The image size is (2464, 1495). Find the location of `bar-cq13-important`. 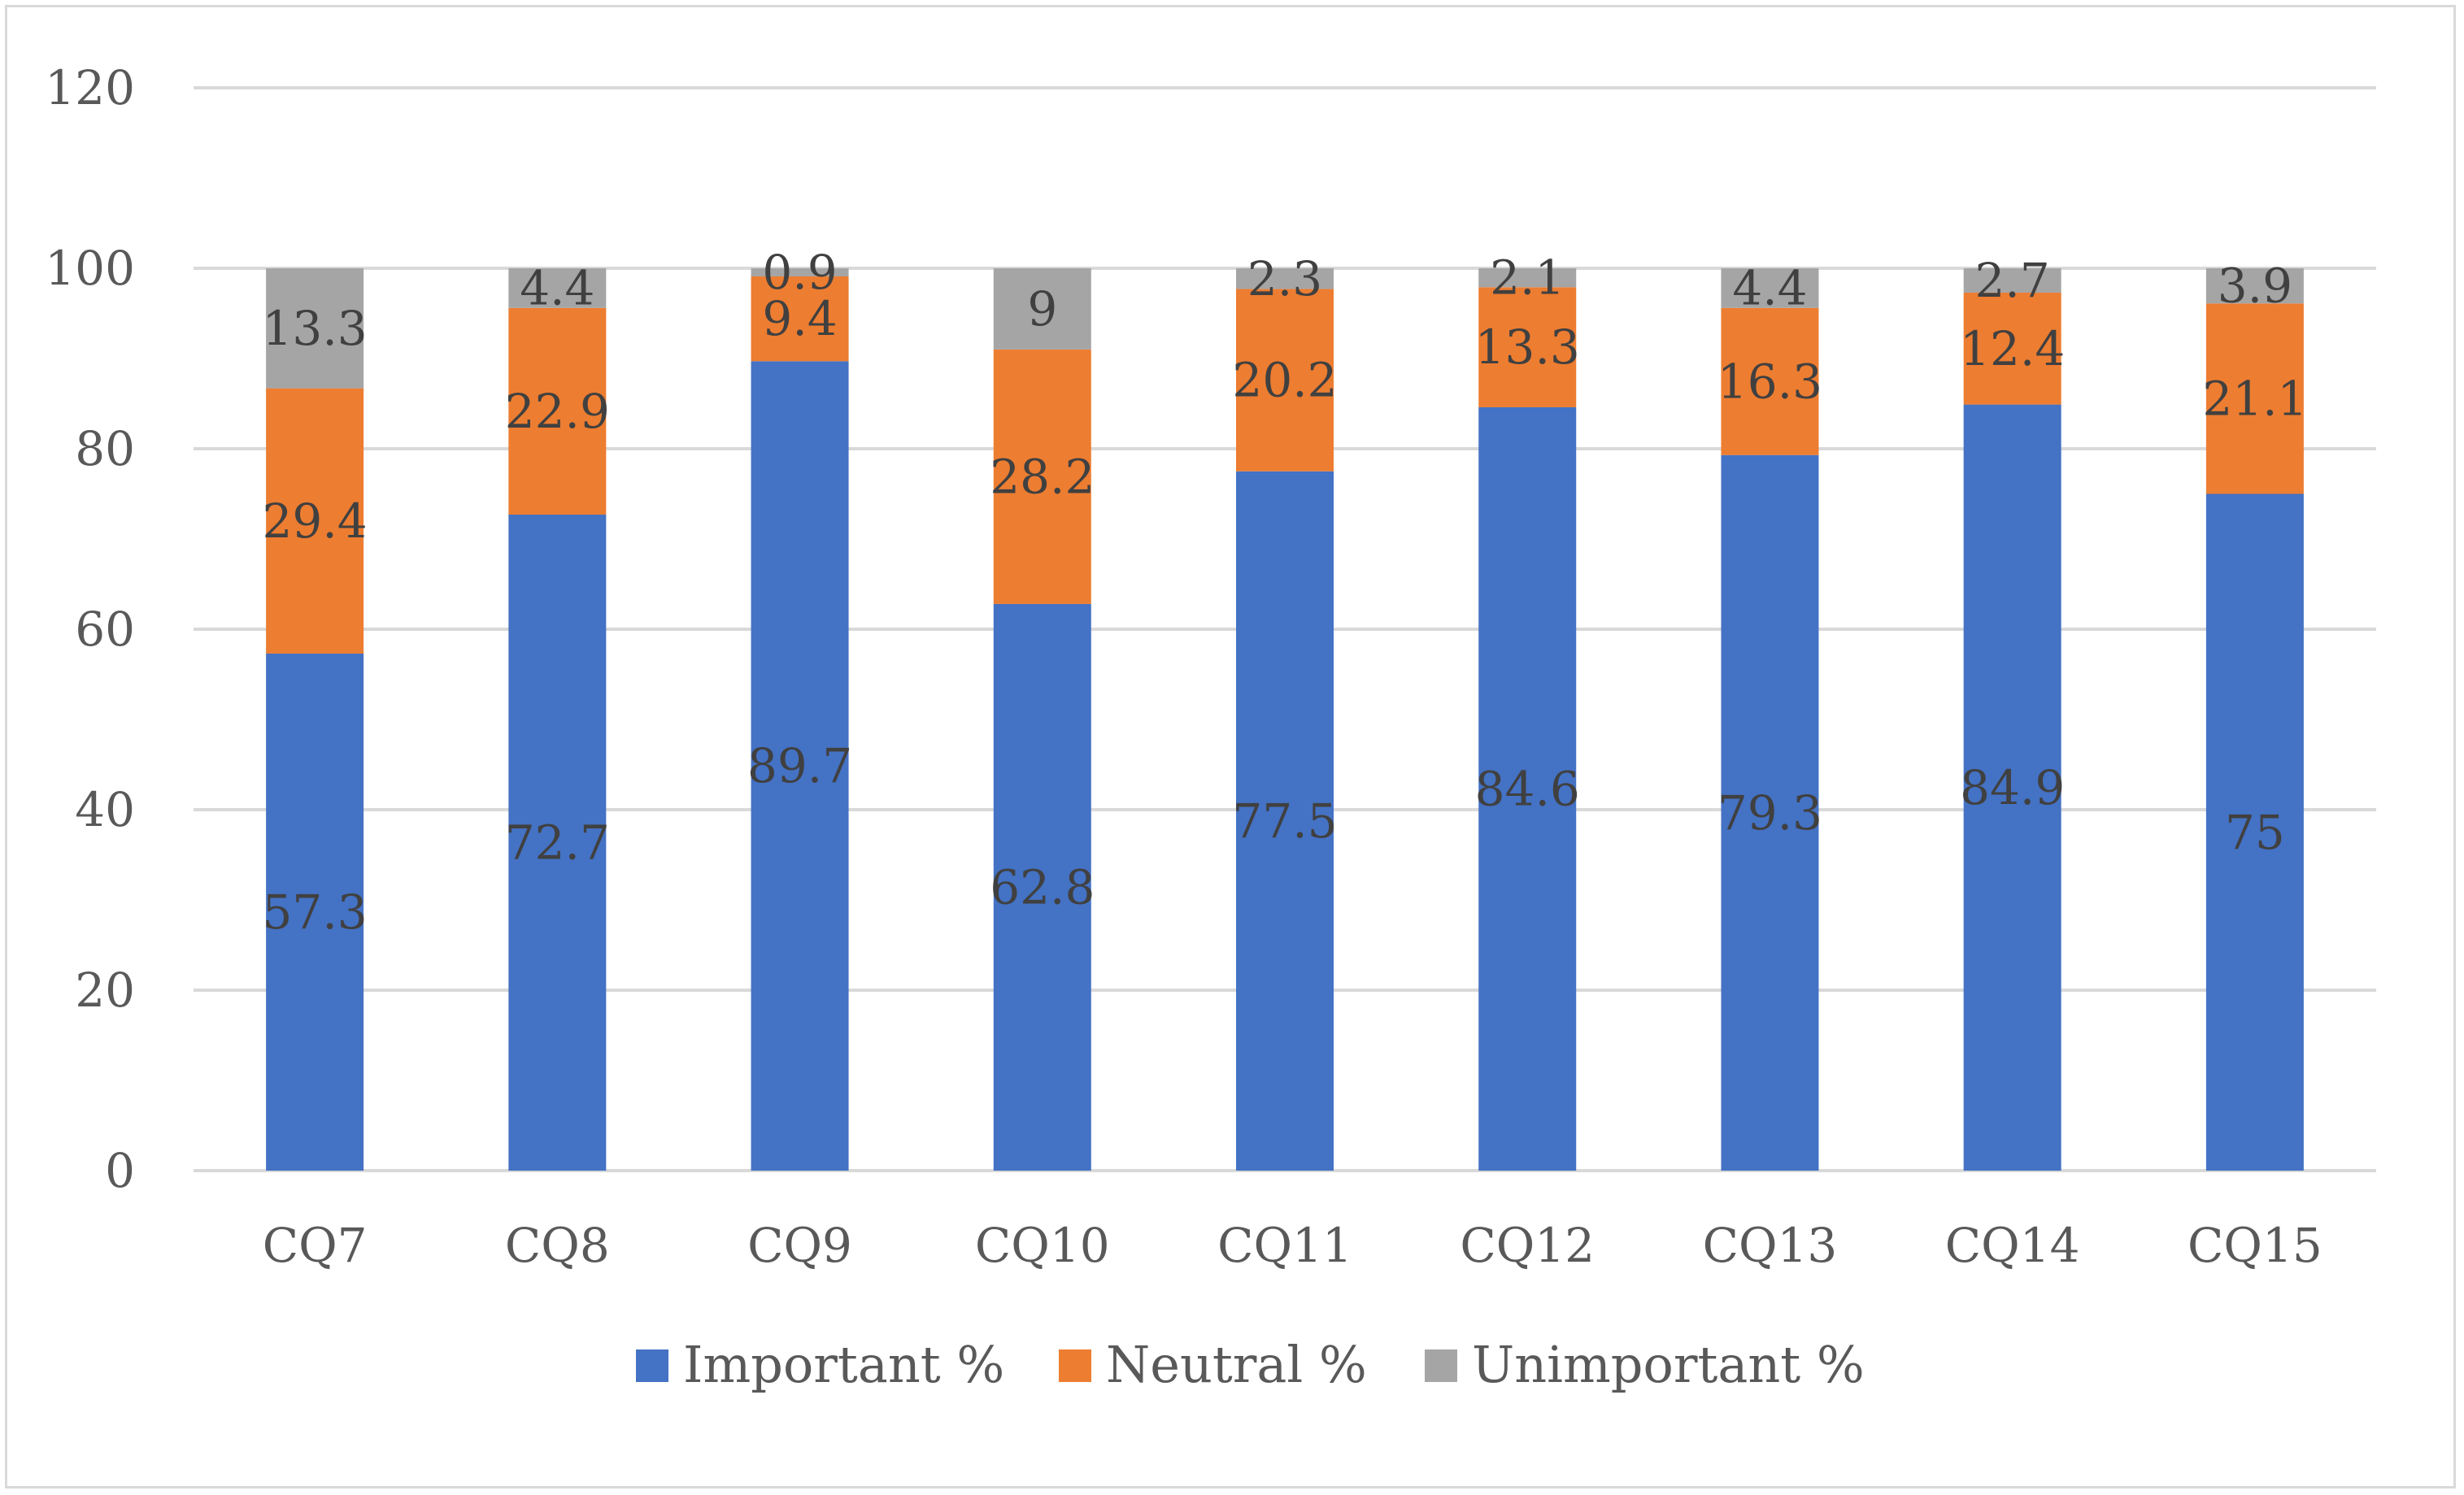

bar-cq13-important is located at coordinates (1770, 812).